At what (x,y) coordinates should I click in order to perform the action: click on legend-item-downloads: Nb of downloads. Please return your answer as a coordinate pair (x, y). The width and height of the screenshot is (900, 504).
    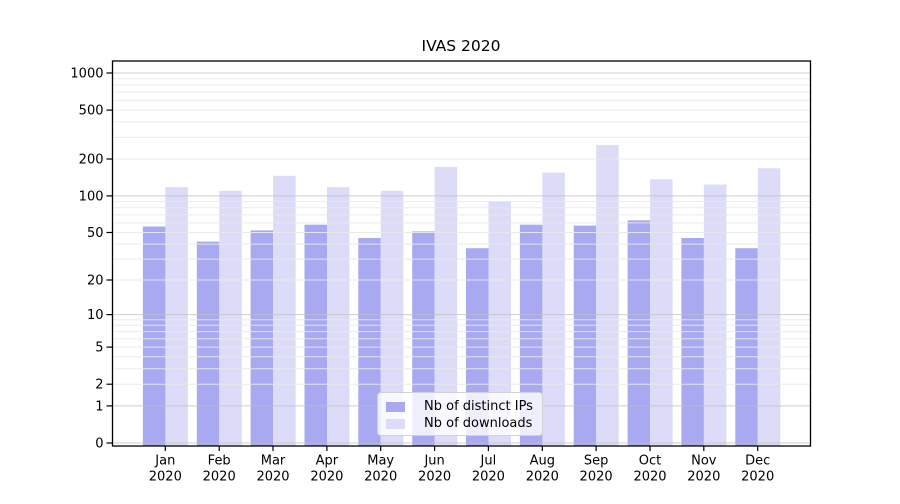
    Looking at the image, I should click on (464, 423).